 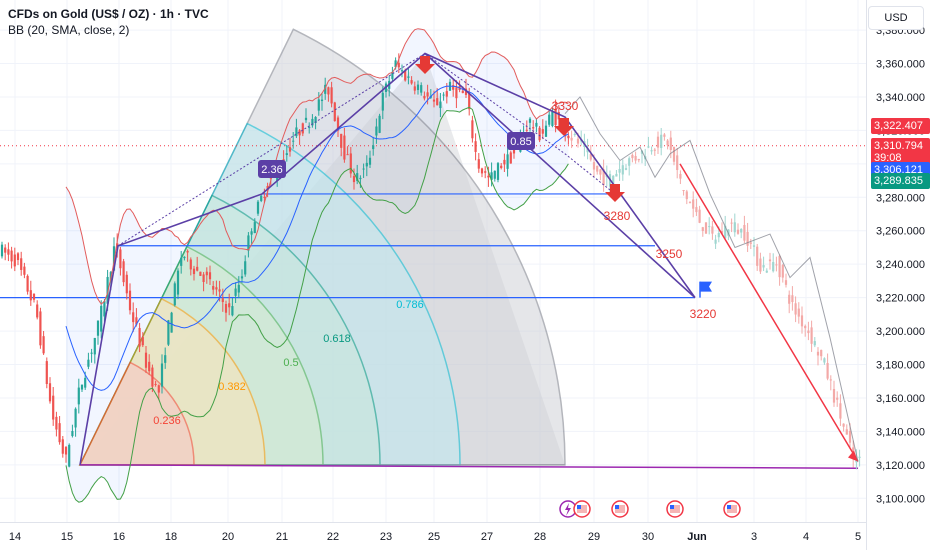 I want to click on fib-level-label: 0.5, so click(x=290, y=363).